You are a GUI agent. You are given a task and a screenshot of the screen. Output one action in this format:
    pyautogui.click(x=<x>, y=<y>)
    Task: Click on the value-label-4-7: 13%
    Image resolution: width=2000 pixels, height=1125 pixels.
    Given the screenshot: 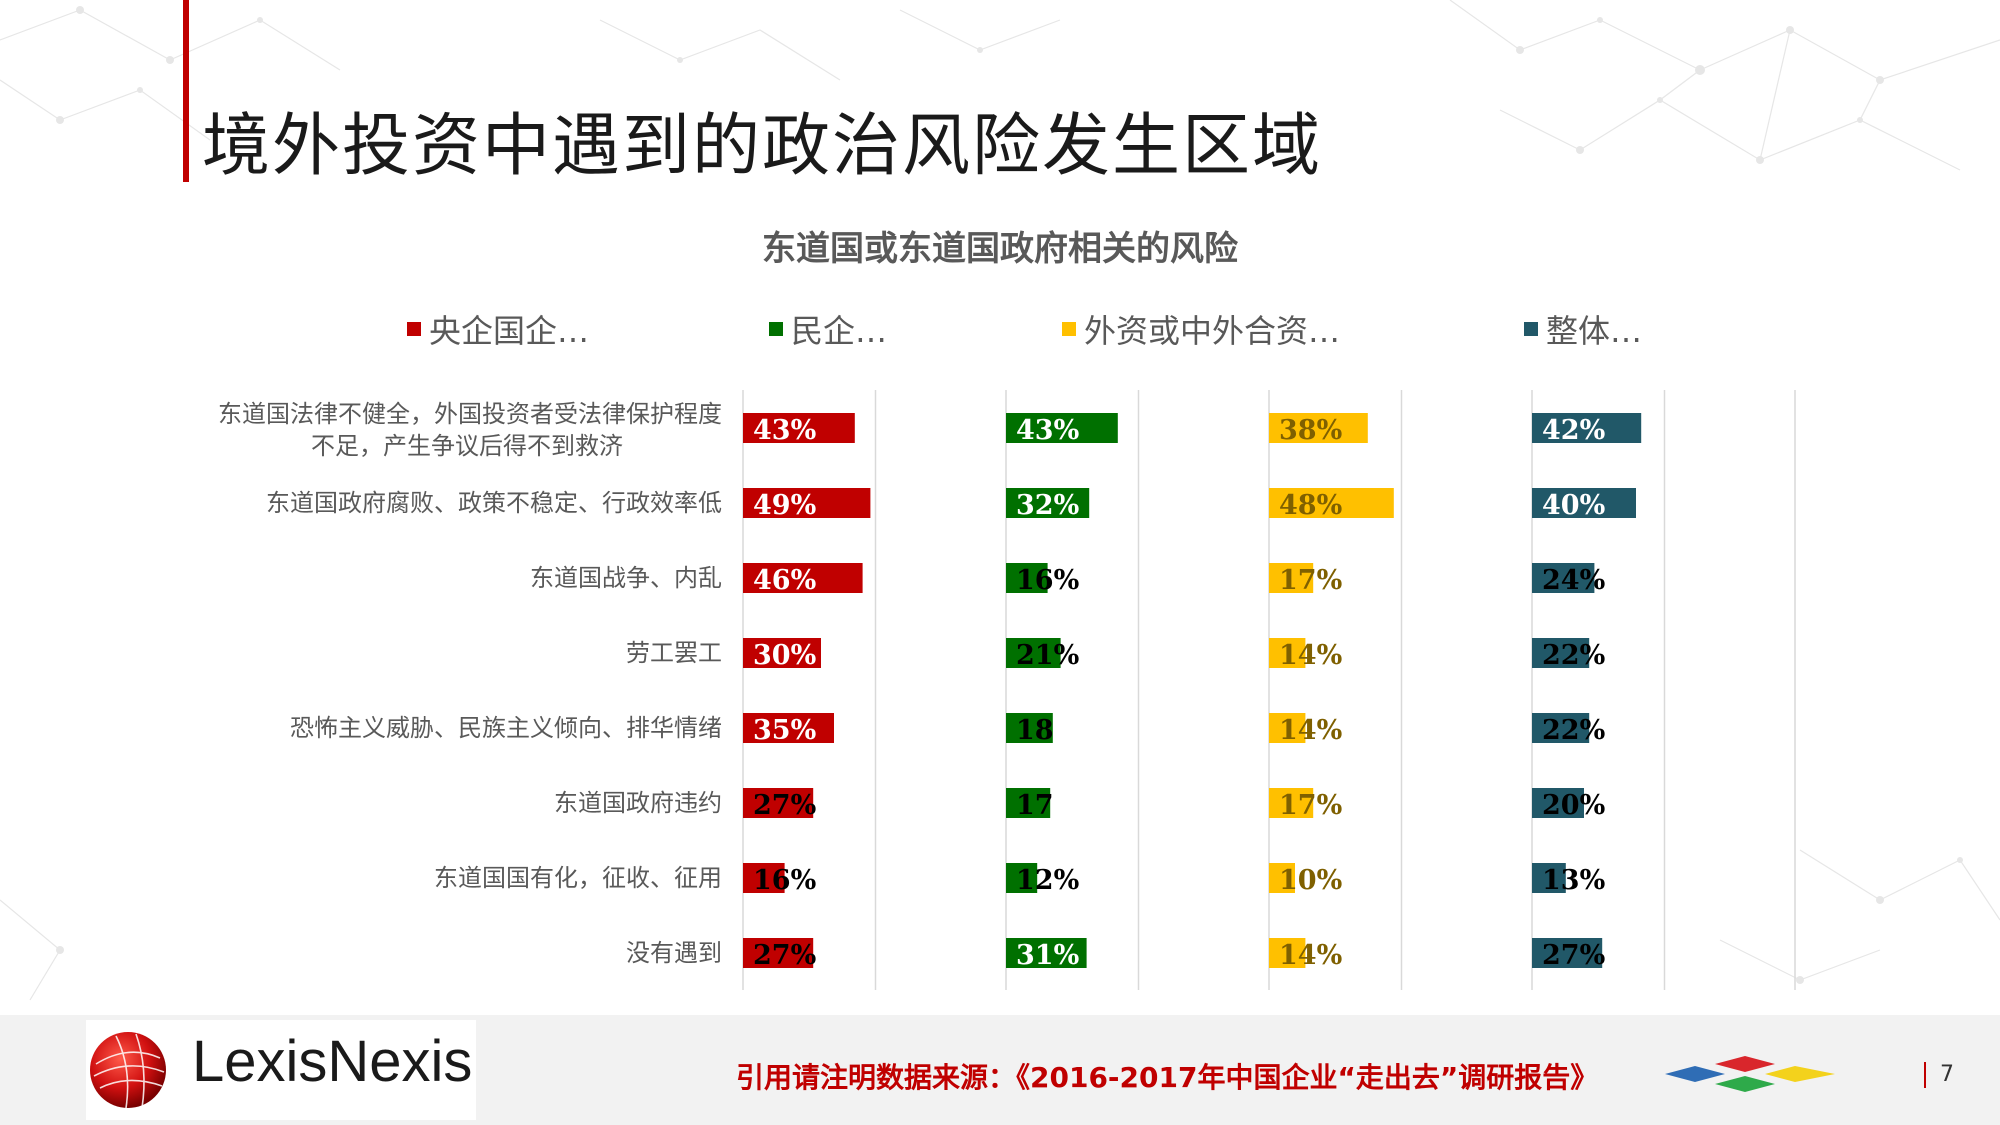 What is the action you would take?
    pyautogui.click(x=1573, y=880)
    